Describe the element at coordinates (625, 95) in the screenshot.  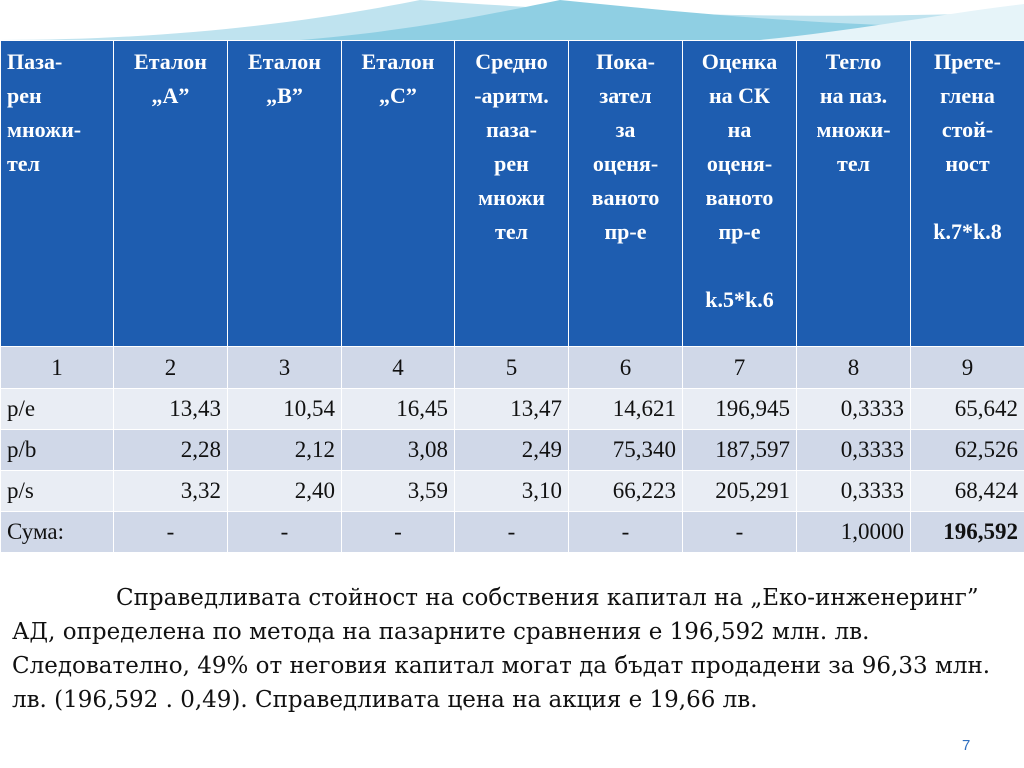
I see `header-line: зател` at that location.